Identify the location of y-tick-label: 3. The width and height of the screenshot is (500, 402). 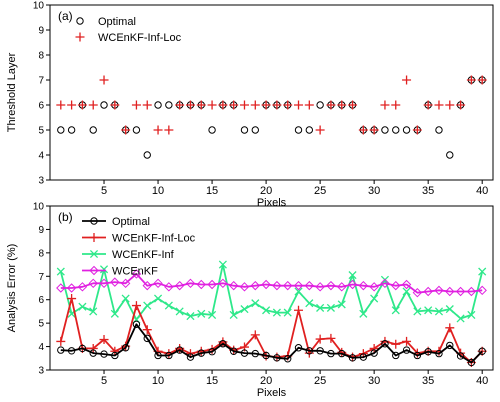
(41, 181).